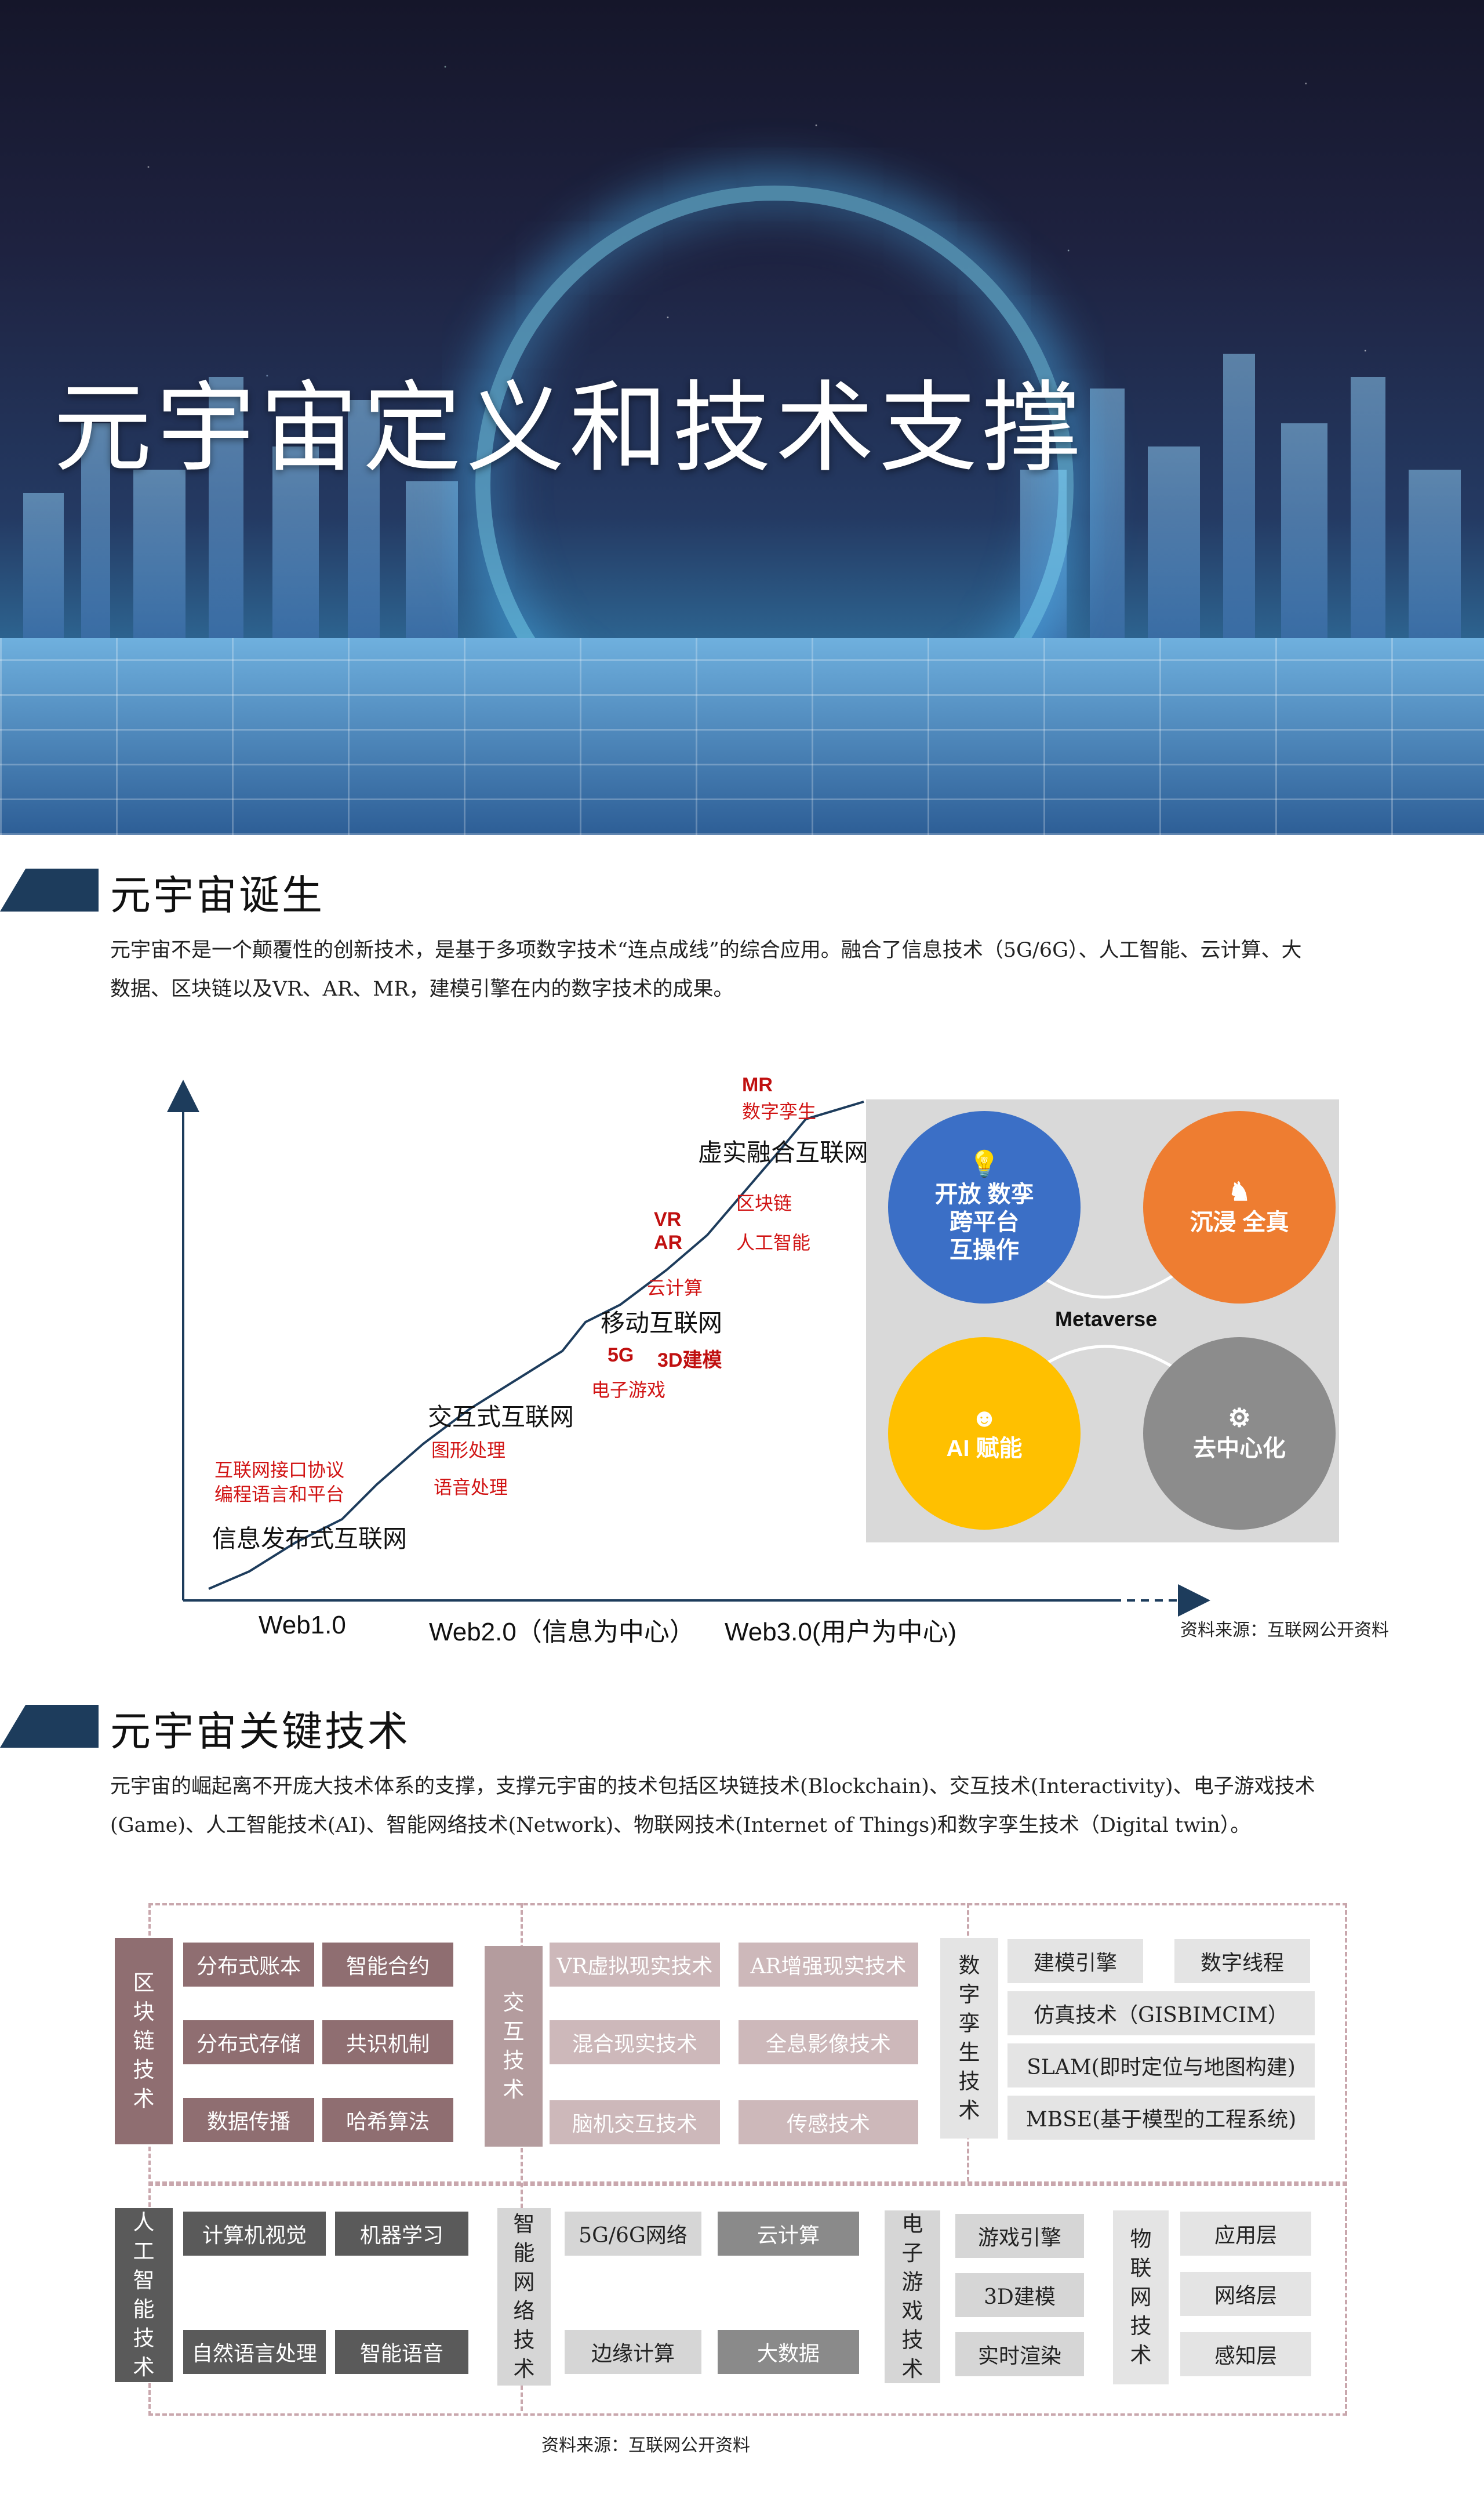 The height and width of the screenshot is (2505, 1484). What do you see at coordinates (248, 1965) in the screenshot?
I see `tech-pill: 分布式账本` at bounding box center [248, 1965].